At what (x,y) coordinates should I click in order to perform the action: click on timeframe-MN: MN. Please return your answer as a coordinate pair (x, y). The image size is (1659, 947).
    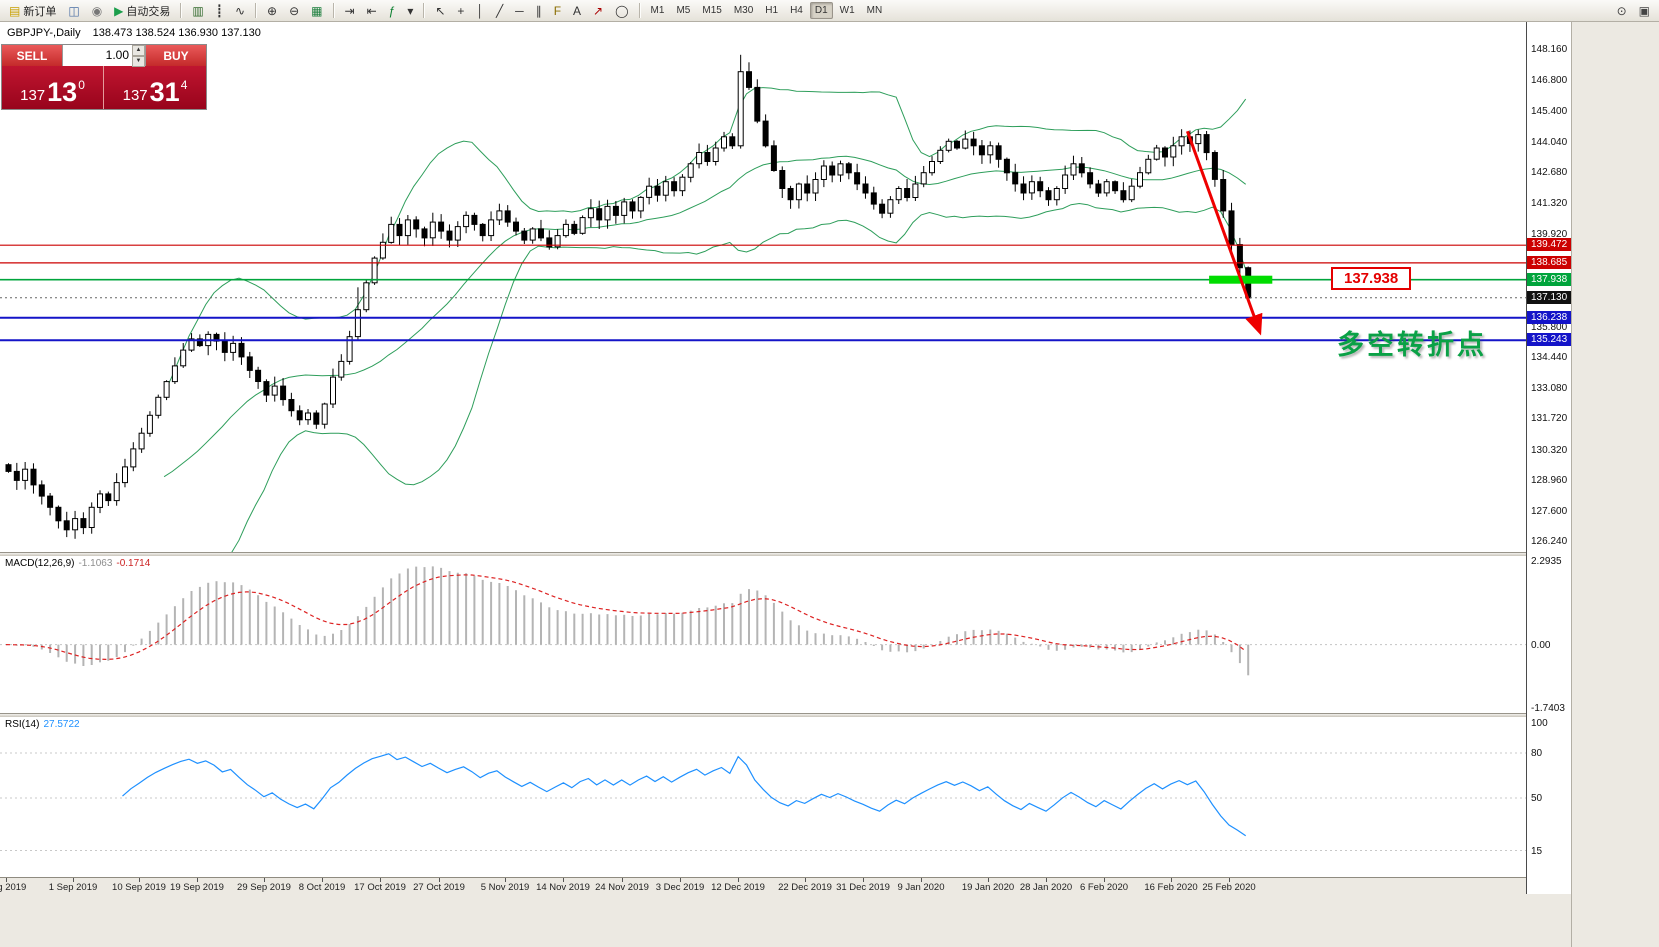
    Looking at the image, I should click on (874, 10).